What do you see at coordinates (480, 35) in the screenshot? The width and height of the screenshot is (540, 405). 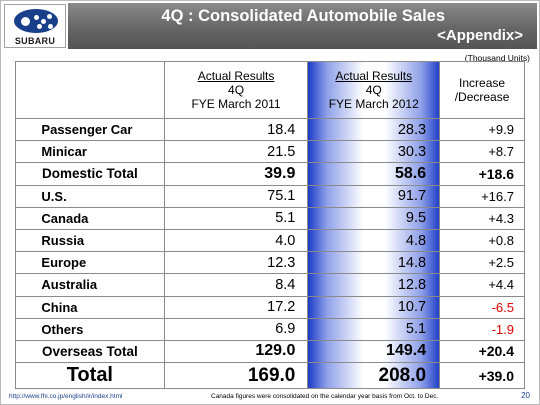 I see `page-subtitle: <Appendix>` at bounding box center [480, 35].